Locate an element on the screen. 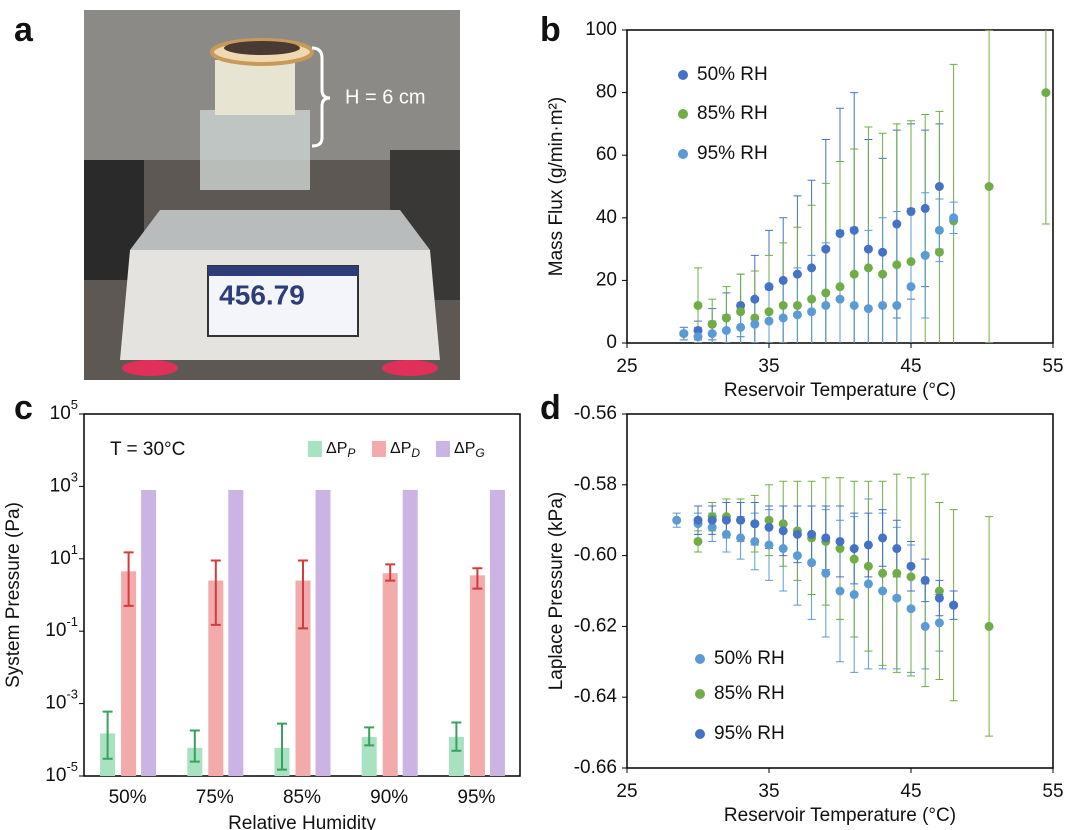 The image size is (1078, 830). tick-exponent: -5 is located at coordinates (72, 766).